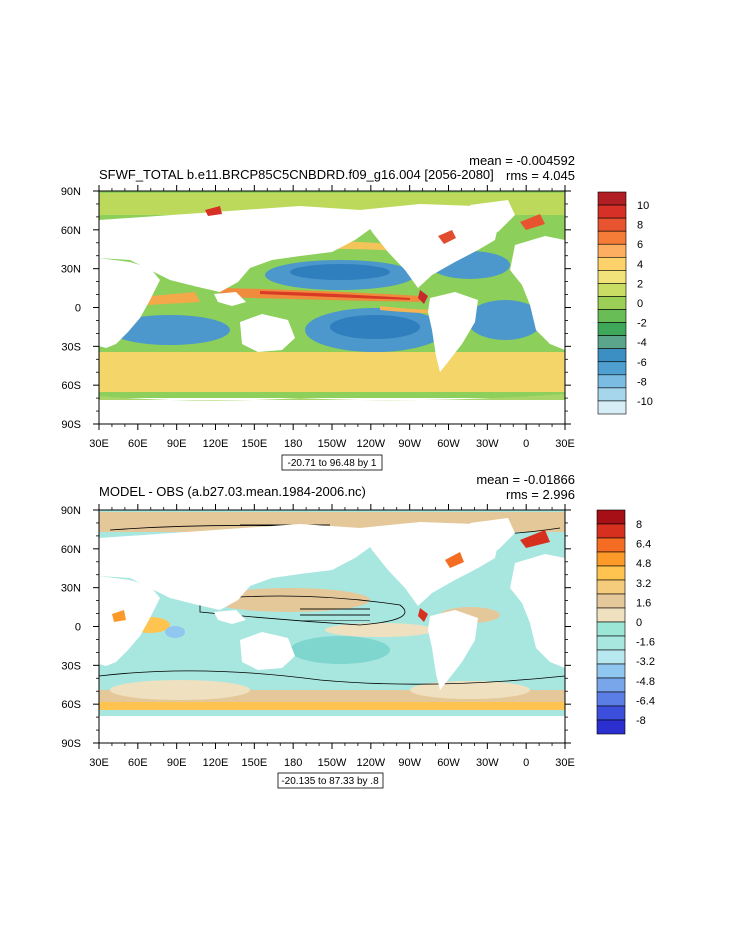  I want to click on x-tick-label: 0, so click(526, 444).